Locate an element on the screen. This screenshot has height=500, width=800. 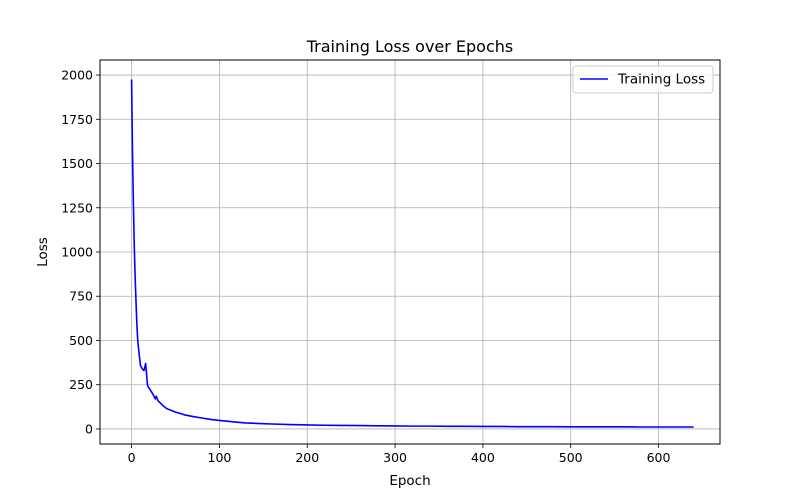
y-tick-label: 250 is located at coordinates (81, 384).